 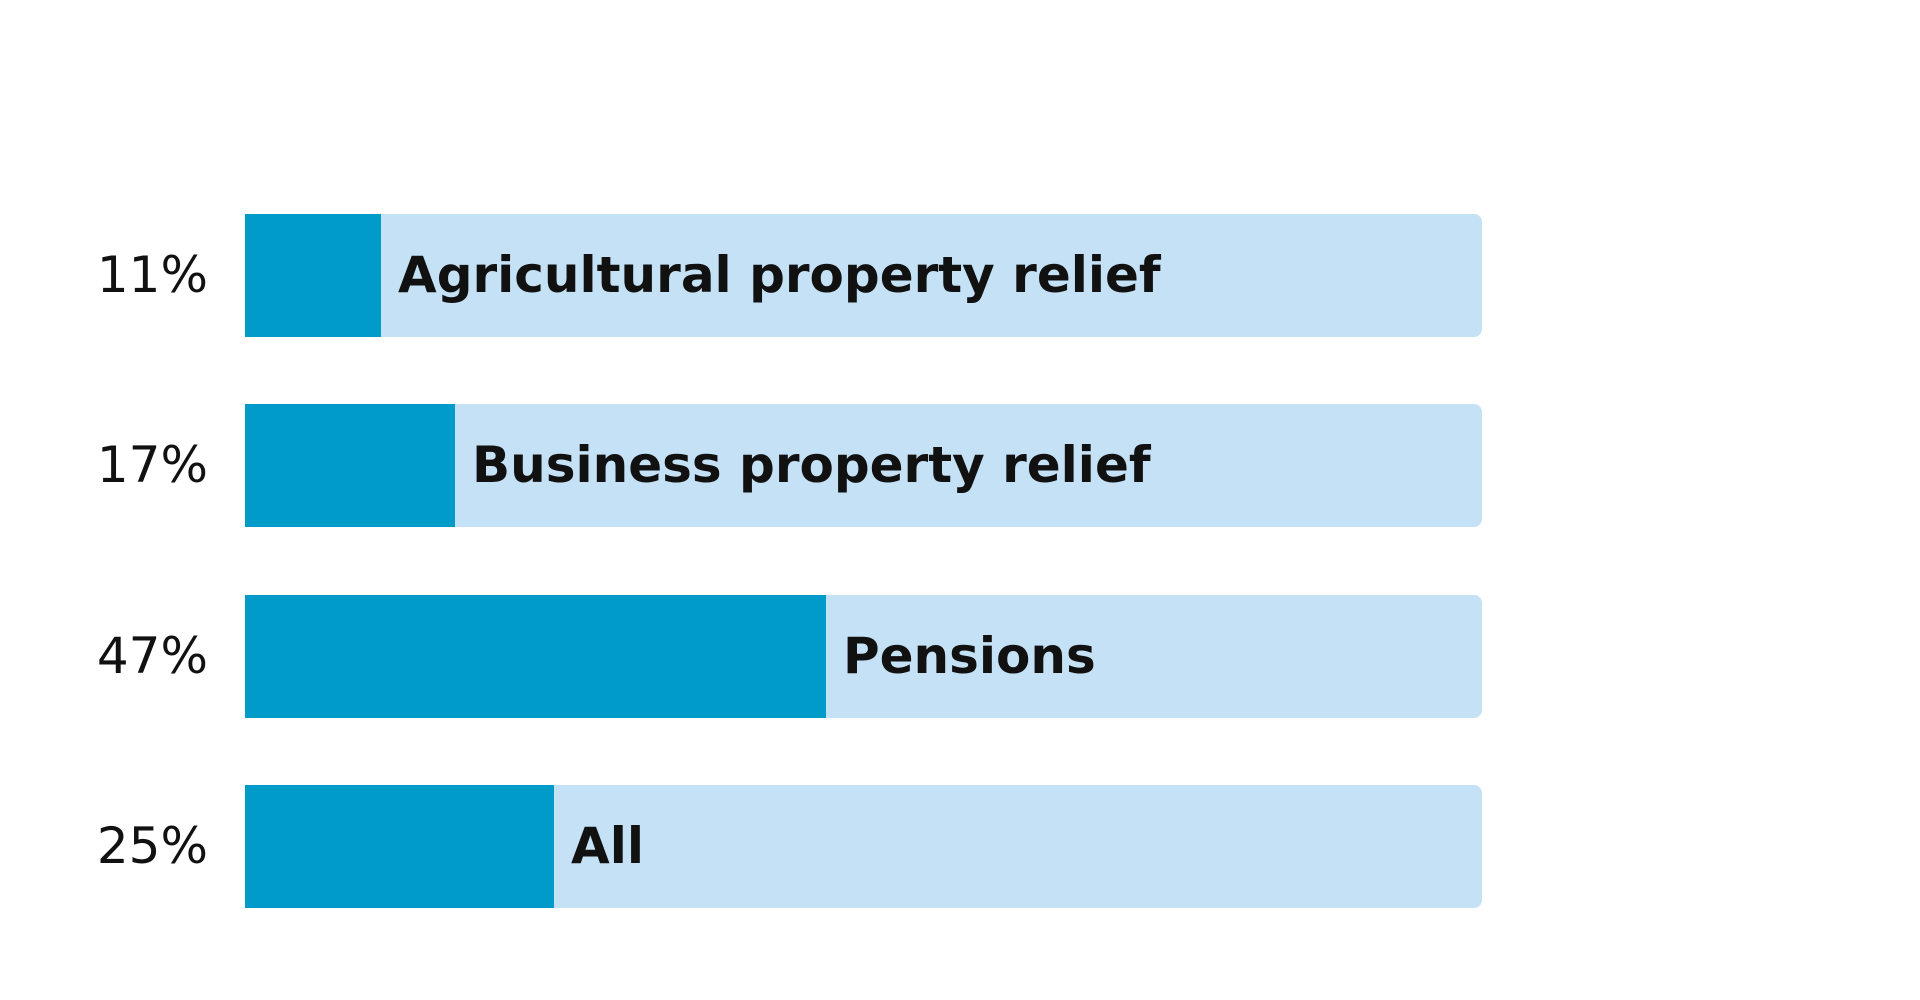 I want to click on bar-row: 25% All, so click(x=960, y=846).